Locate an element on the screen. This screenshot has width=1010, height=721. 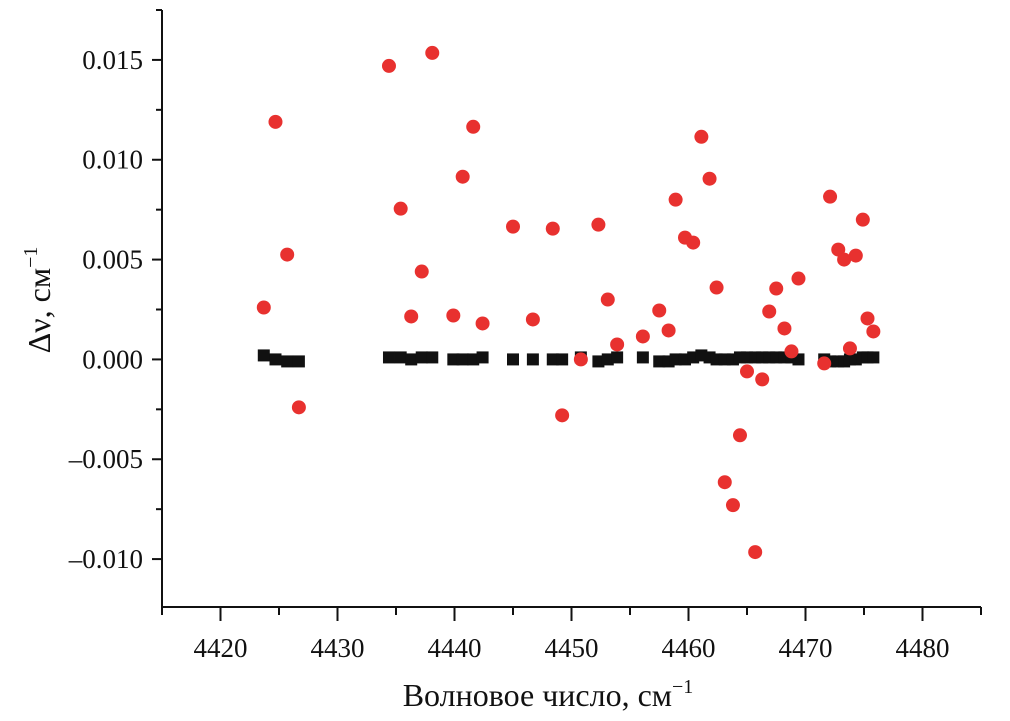
x-tick-label: 4460 is located at coordinates (689, 648).